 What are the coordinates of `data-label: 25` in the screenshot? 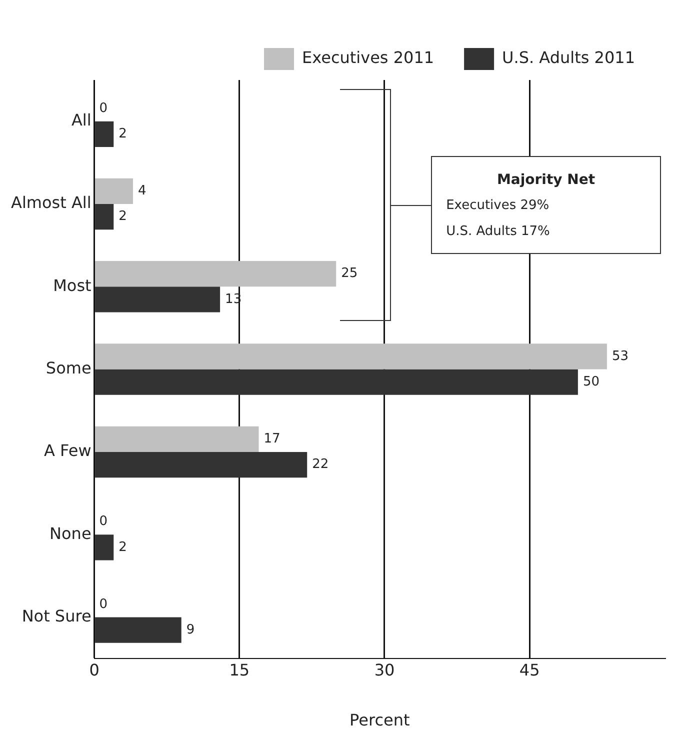 It's located at (349, 274).